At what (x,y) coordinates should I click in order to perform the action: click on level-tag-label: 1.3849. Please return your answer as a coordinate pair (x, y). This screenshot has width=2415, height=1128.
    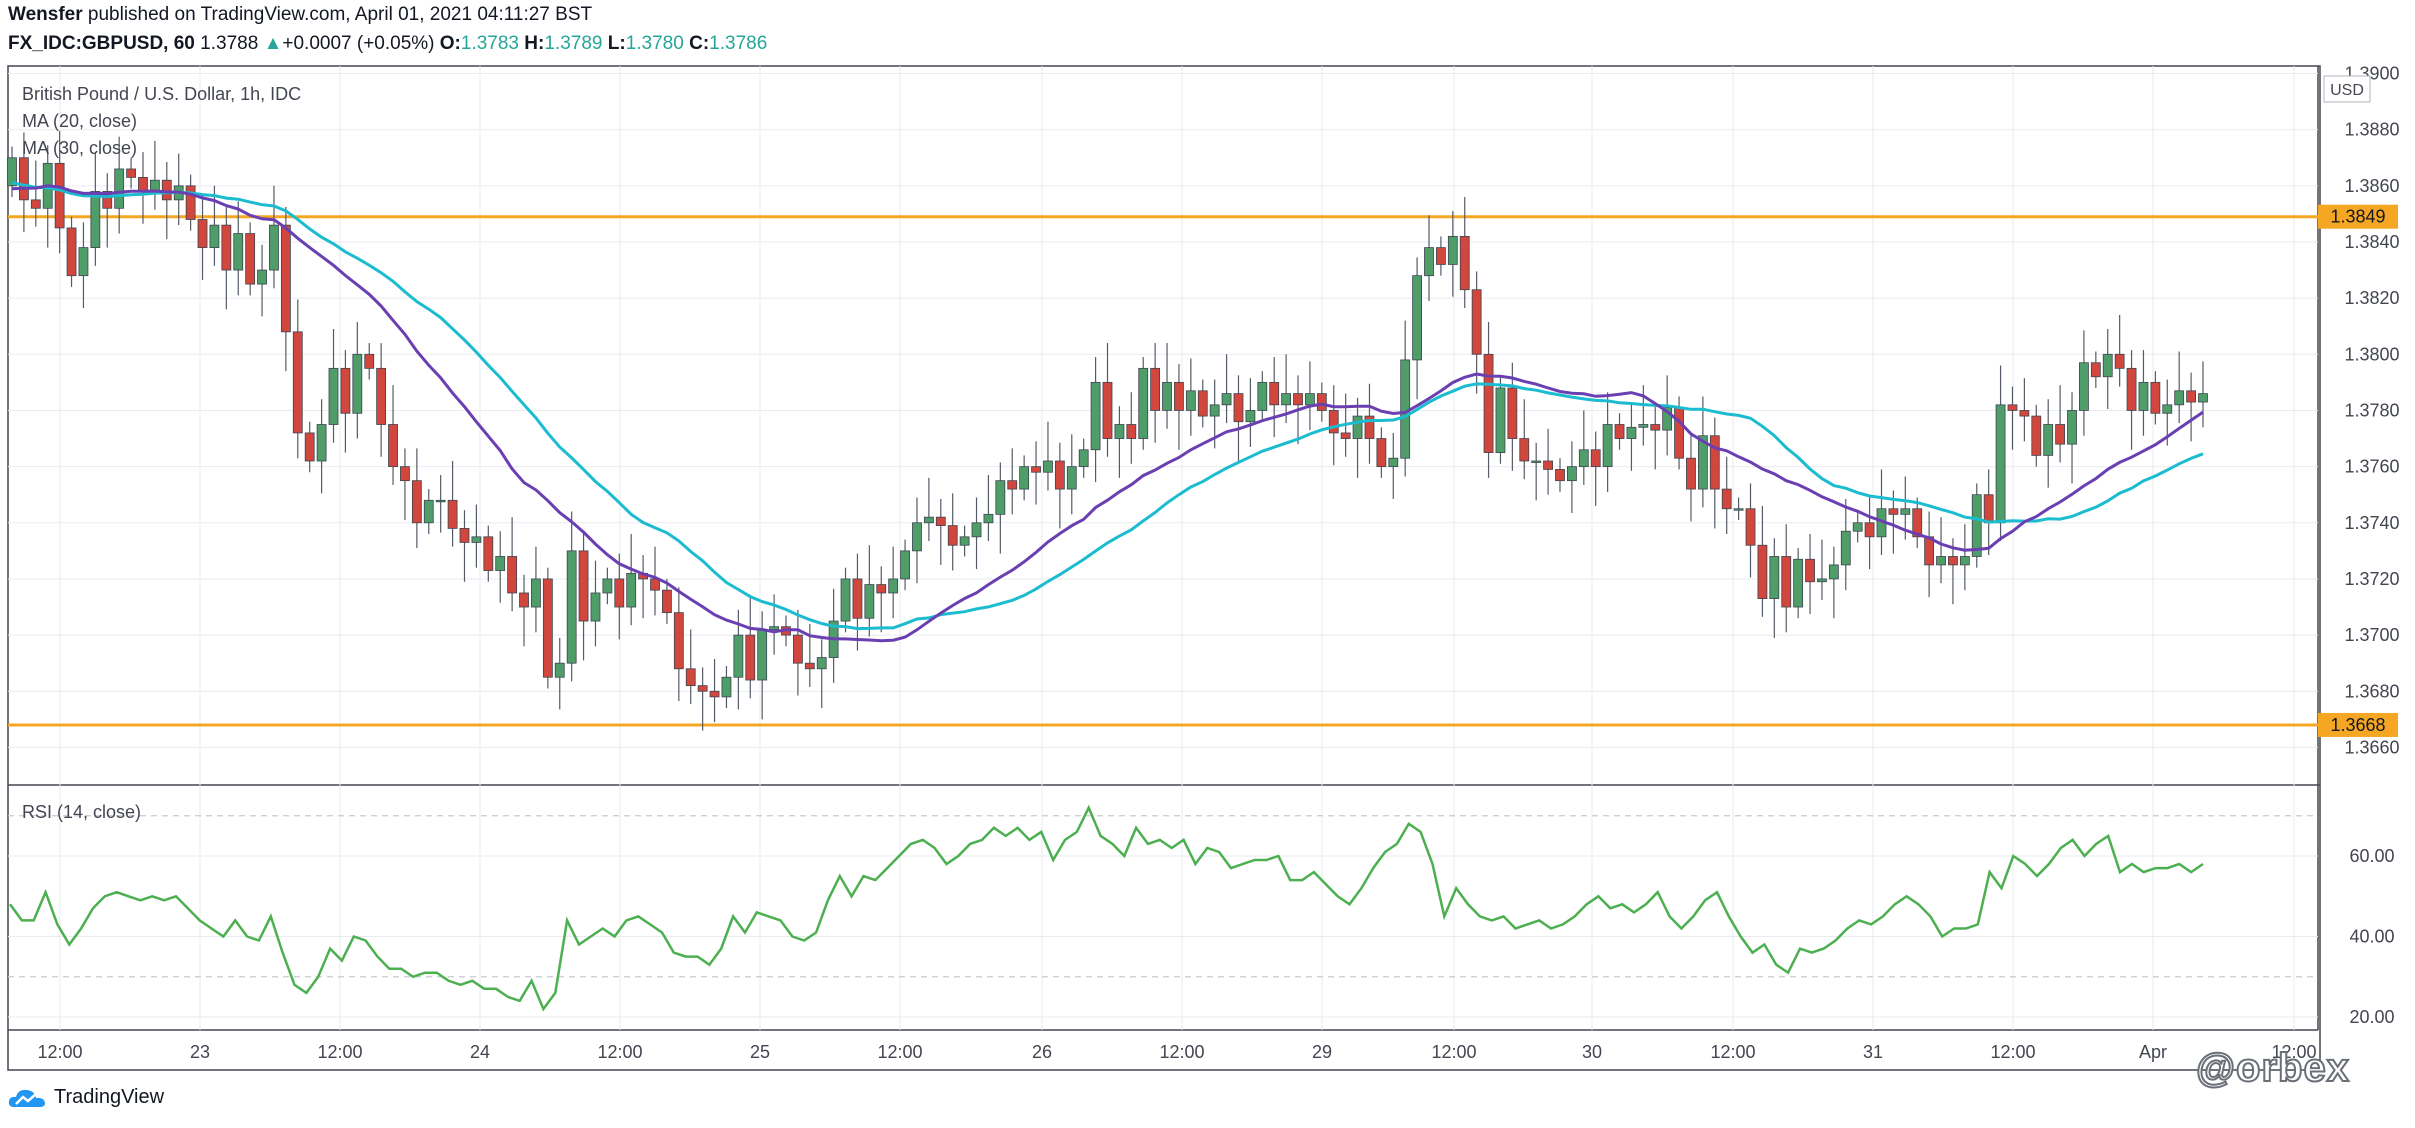
    Looking at the image, I should click on (2357, 217).